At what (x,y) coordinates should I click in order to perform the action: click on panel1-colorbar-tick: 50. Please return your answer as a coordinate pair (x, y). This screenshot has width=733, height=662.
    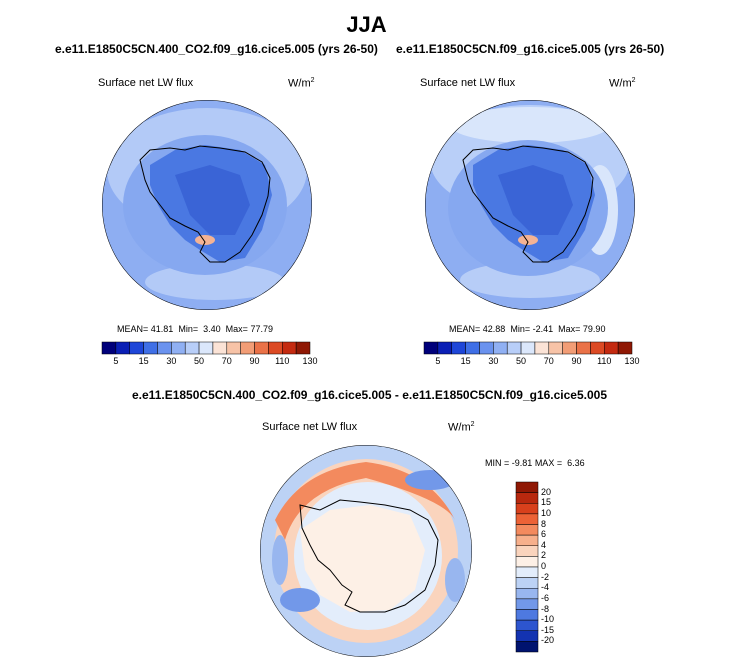
    Looking at the image, I should click on (199, 361).